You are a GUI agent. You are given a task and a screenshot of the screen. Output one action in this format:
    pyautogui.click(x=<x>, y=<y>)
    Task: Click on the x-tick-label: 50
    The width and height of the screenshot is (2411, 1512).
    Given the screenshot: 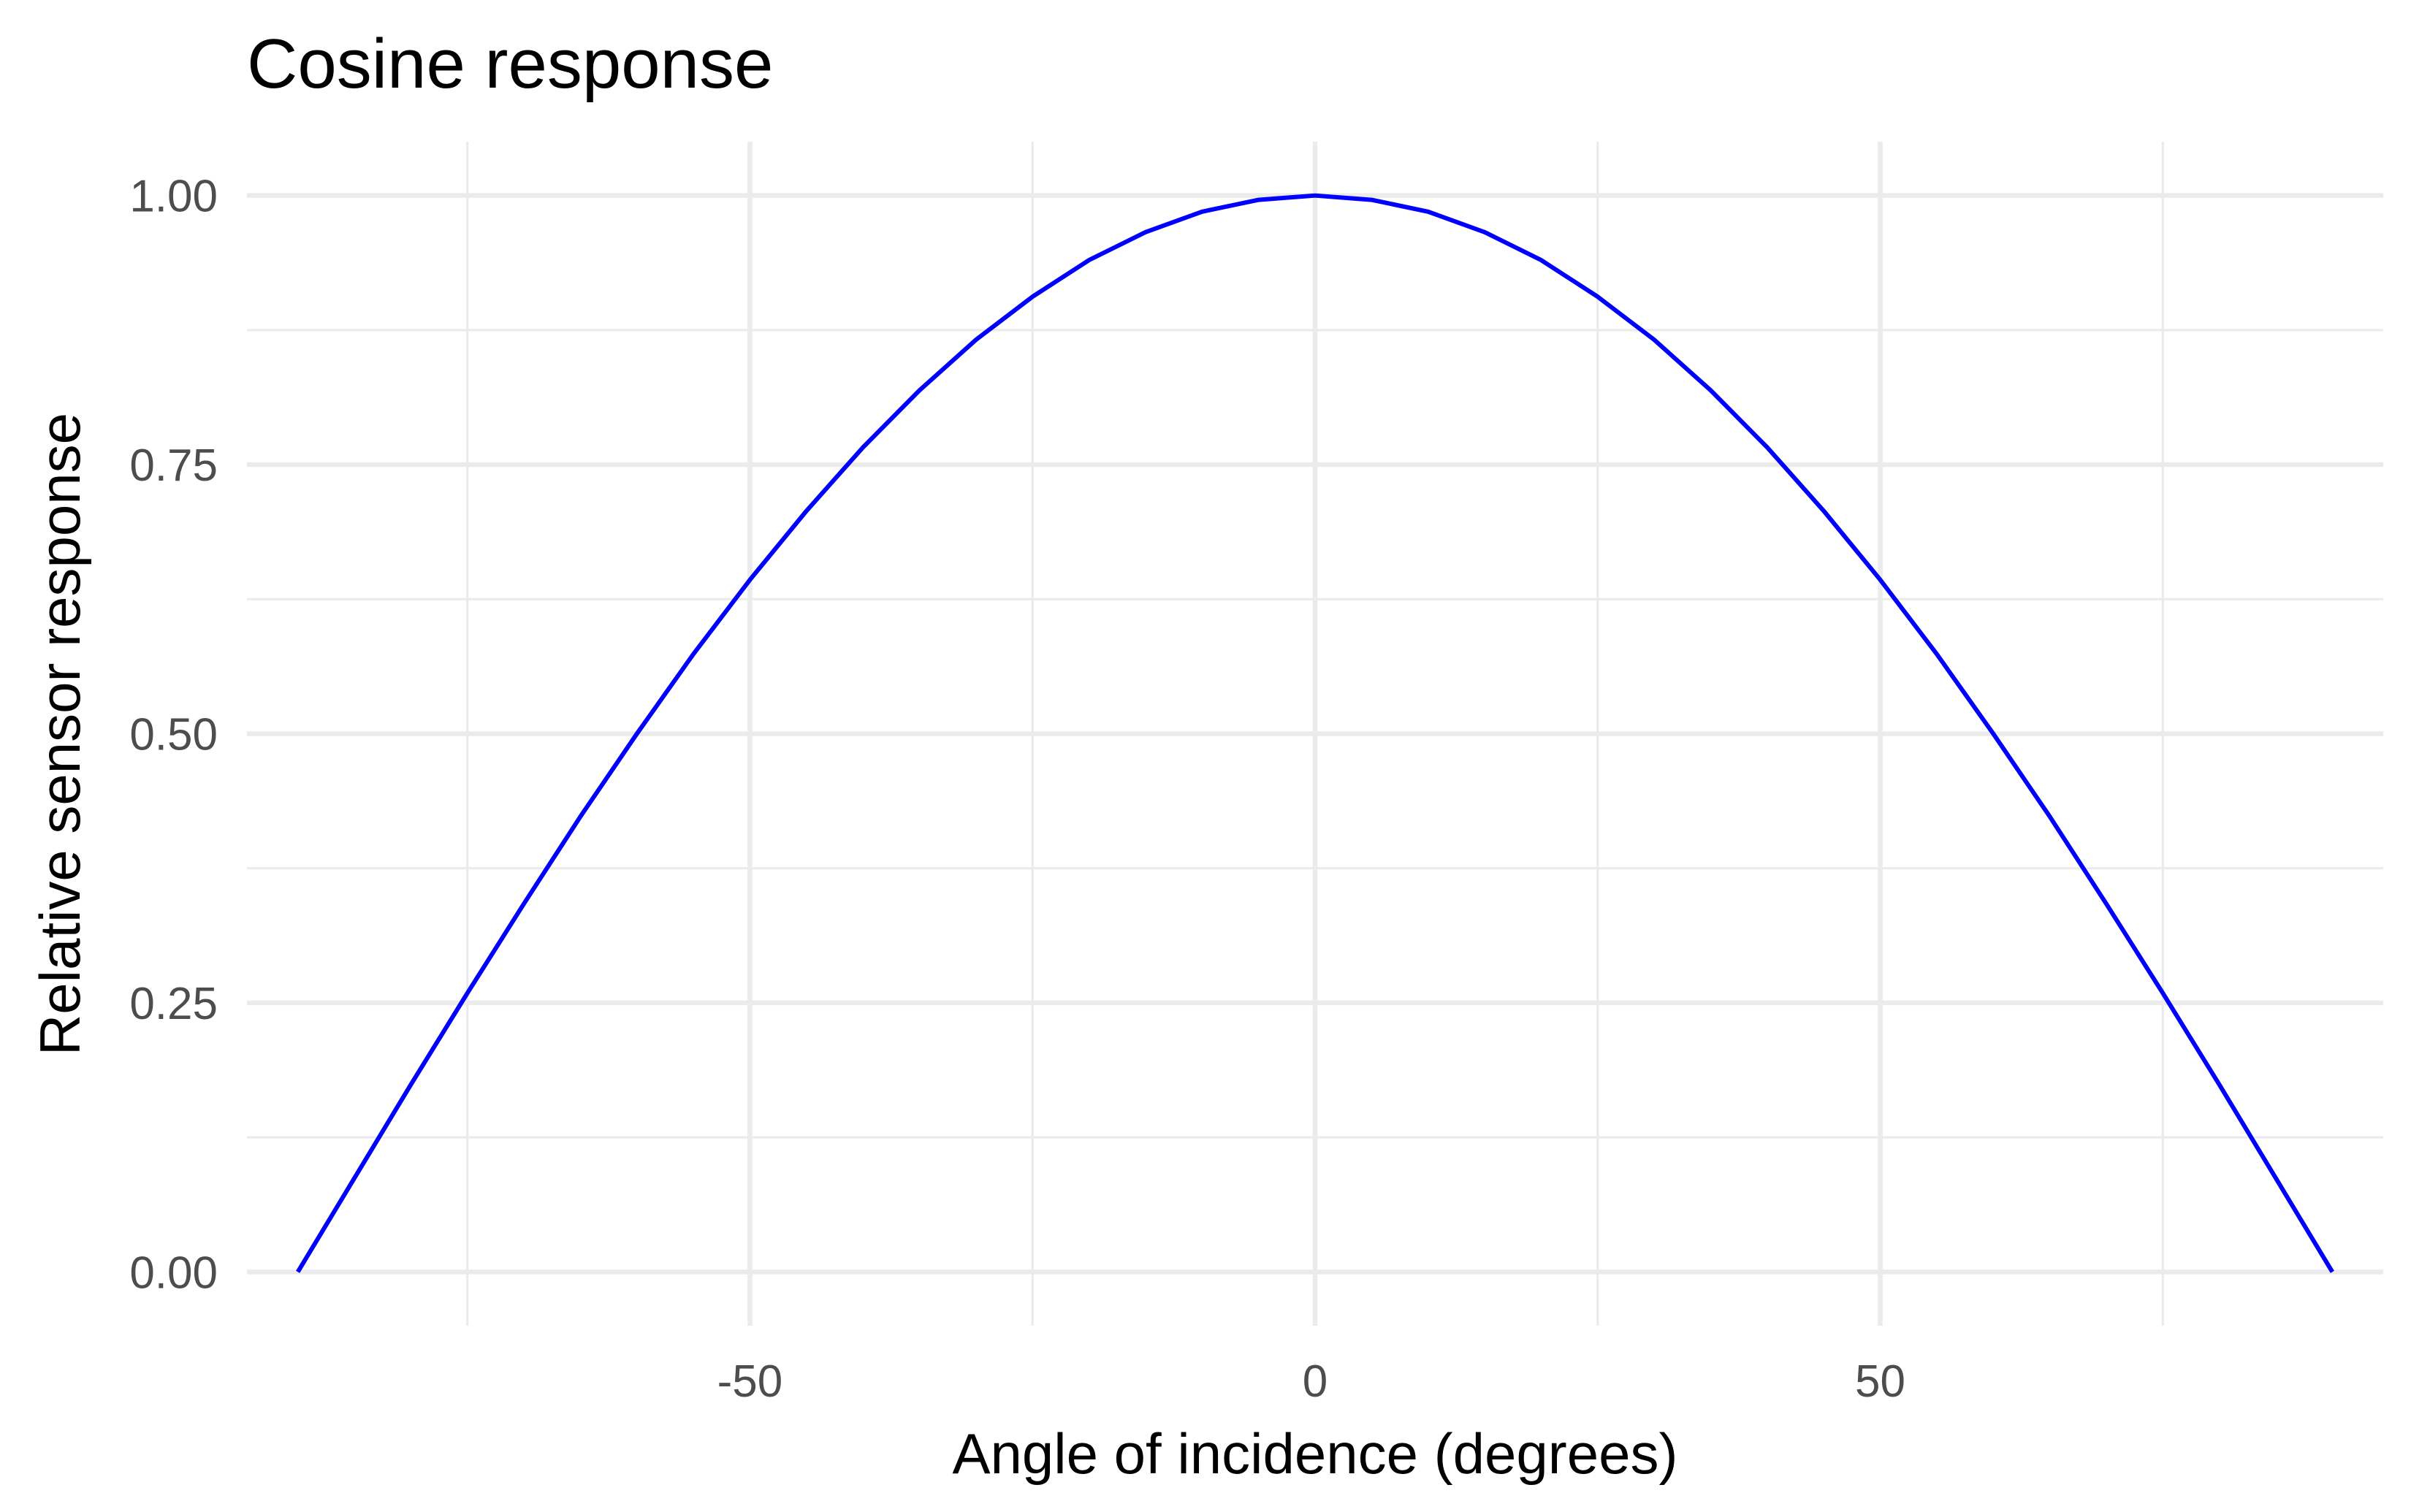 What is the action you would take?
    pyautogui.click(x=1880, y=1381)
    